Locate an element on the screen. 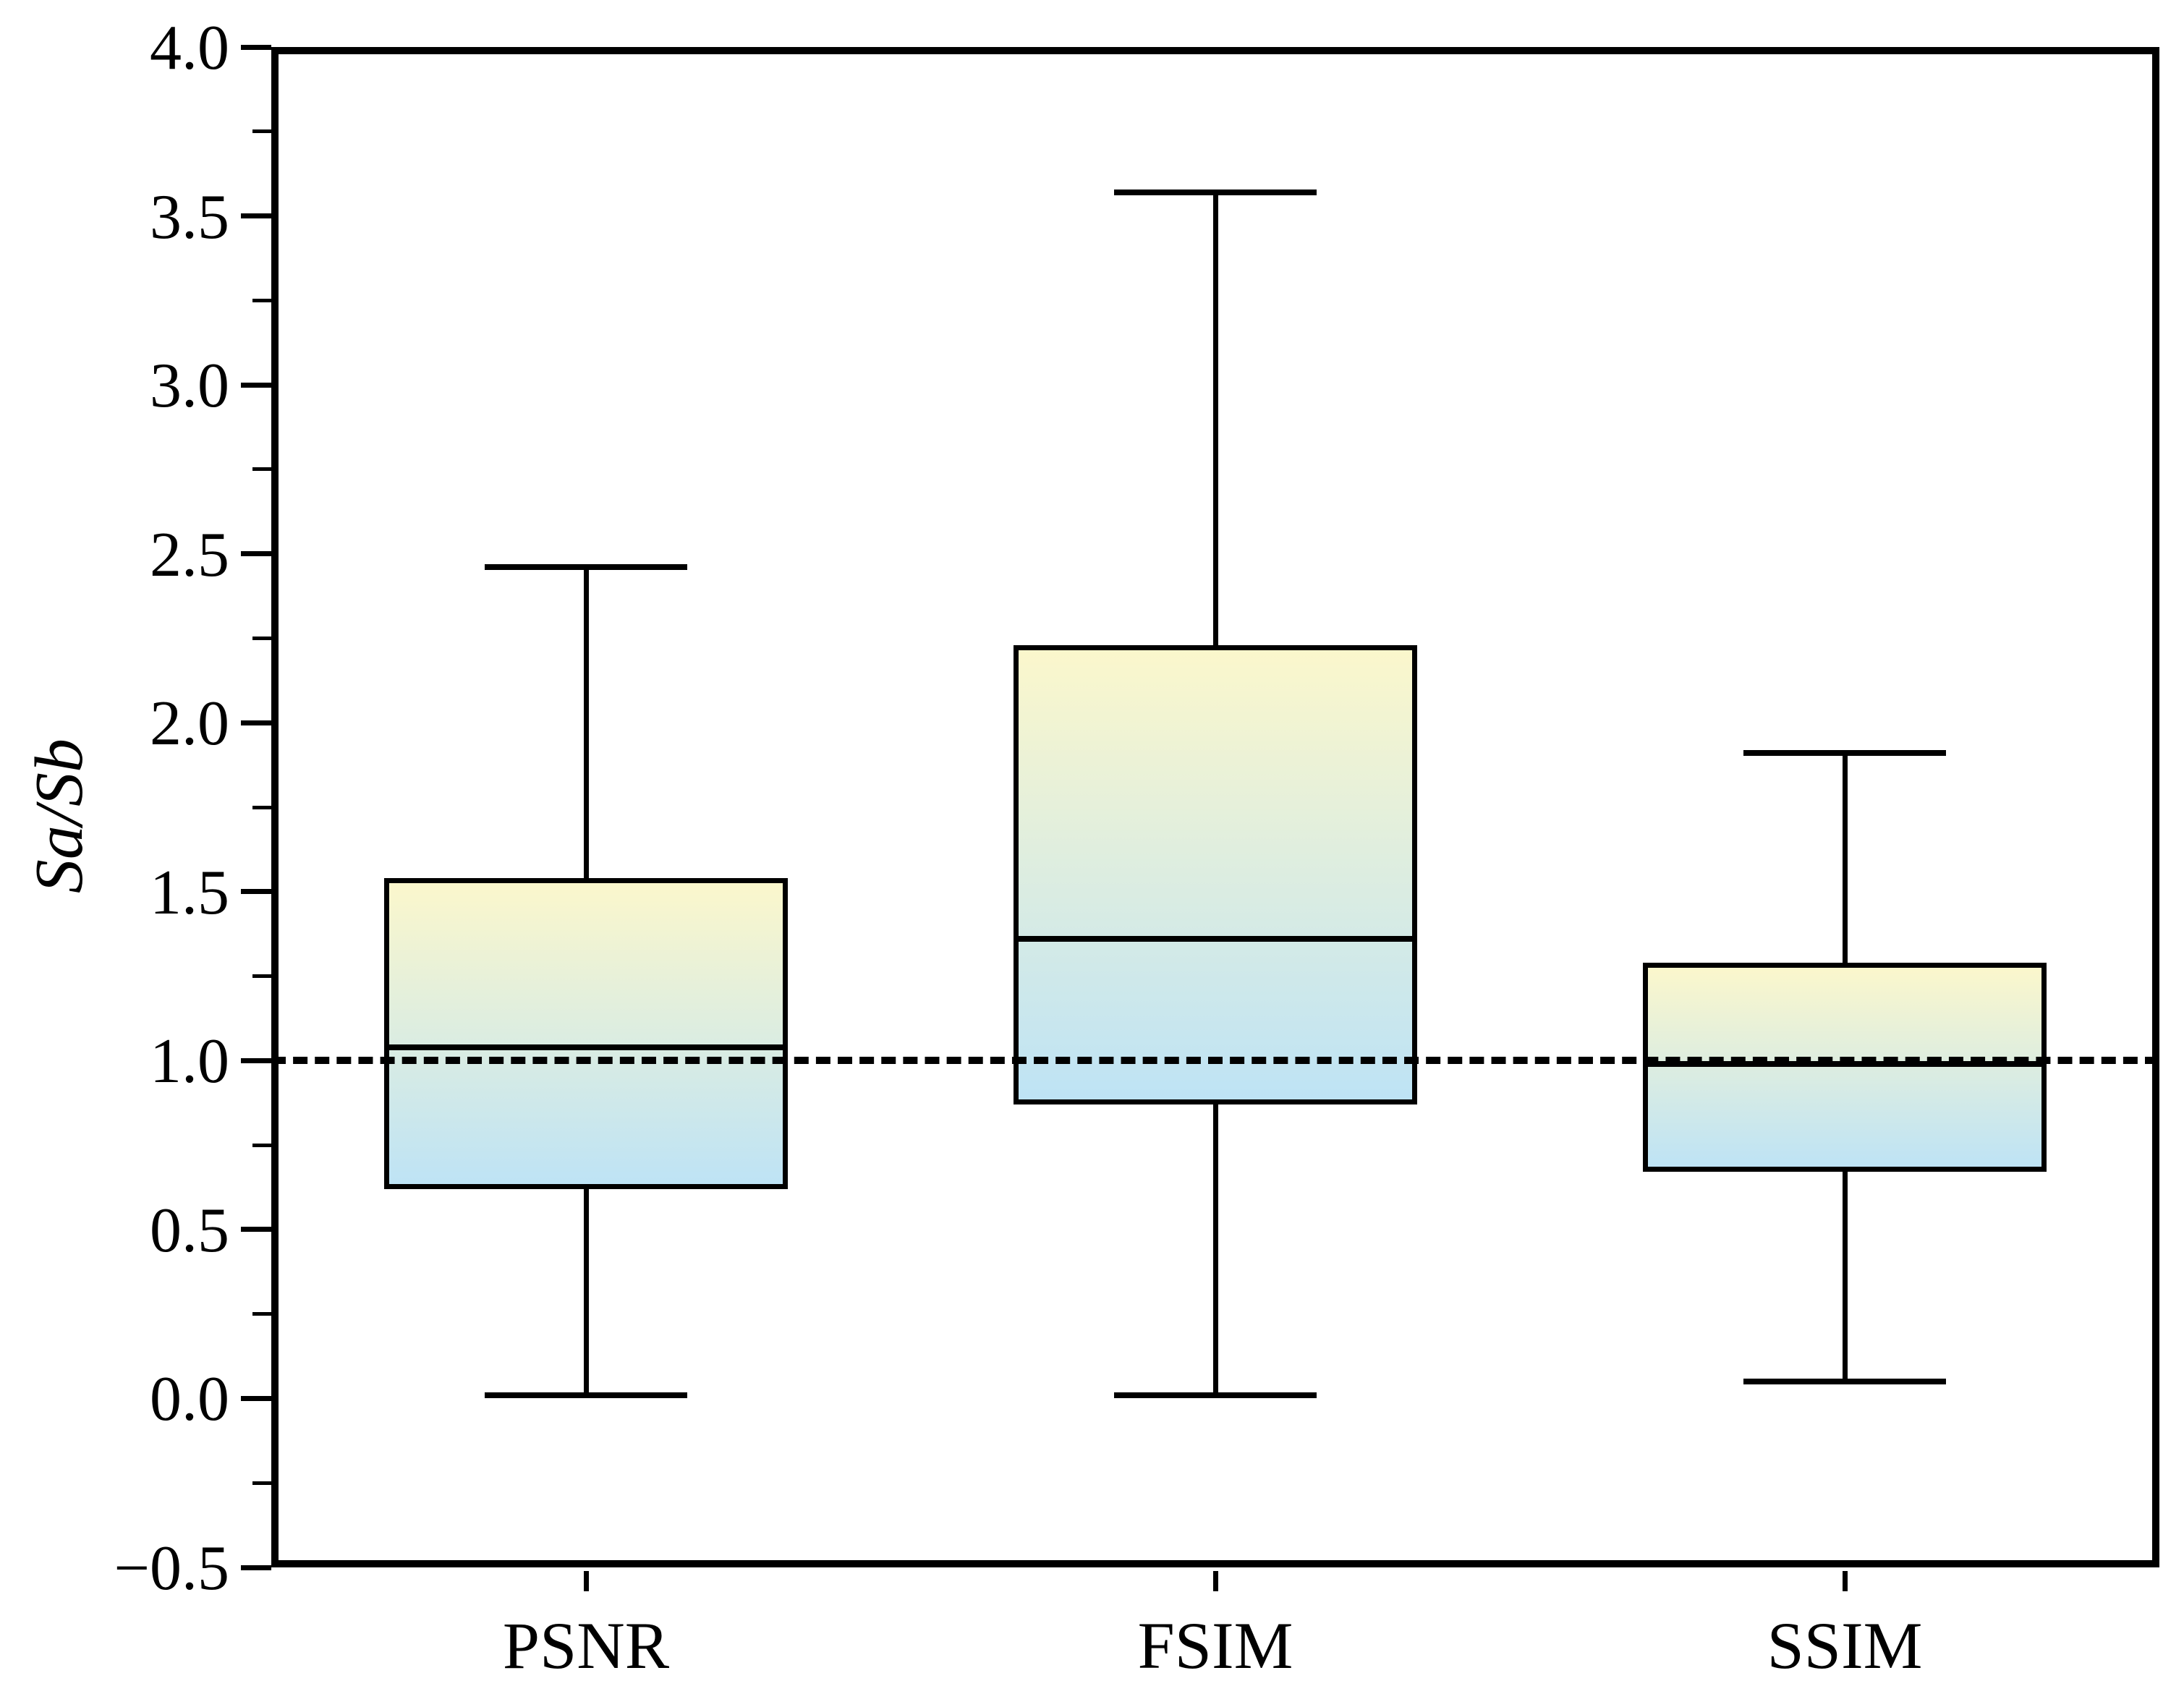 The height and width of the screenshot is (1707, 2184). y-axis-tick-label: 4.0 is located at coordinates (189, 48).